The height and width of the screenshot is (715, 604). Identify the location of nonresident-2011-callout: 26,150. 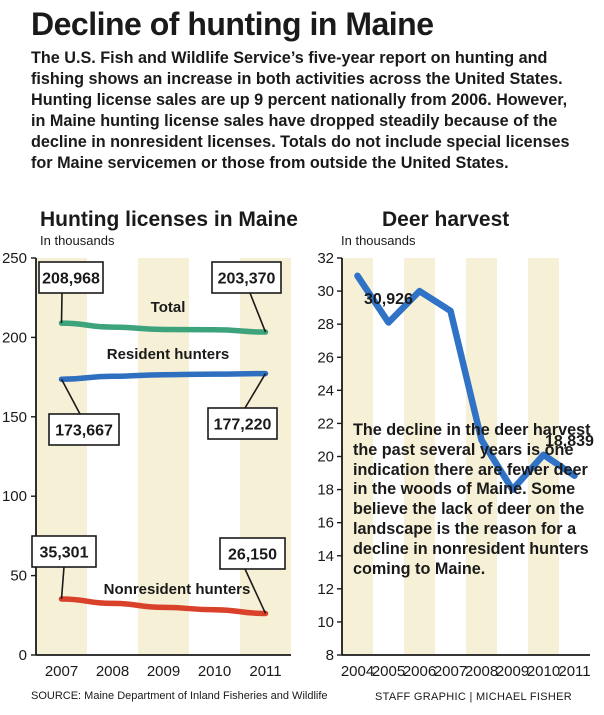
(252, 575).